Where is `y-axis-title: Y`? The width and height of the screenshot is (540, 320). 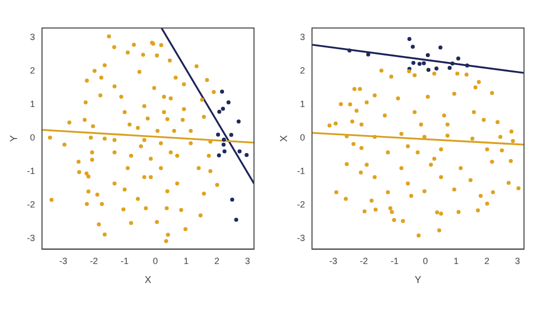
y-axis-title: Y is located at coordinates (14, 138).